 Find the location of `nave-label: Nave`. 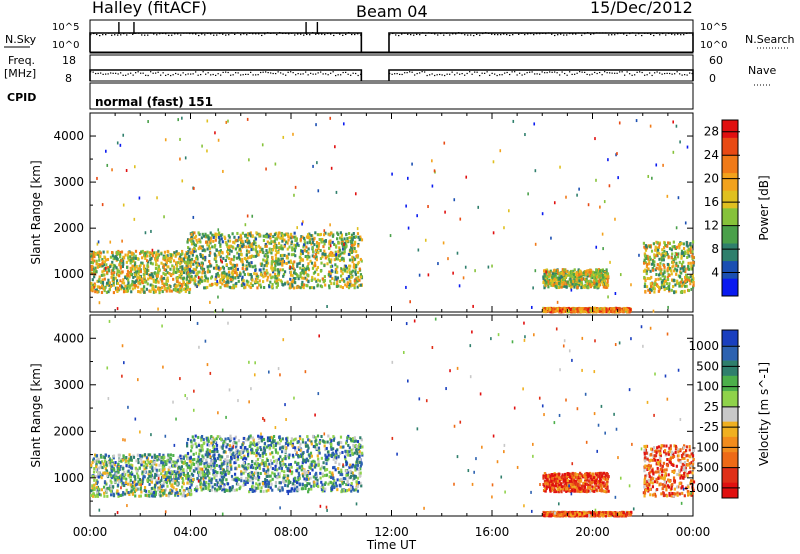

nave-label: Nave is located at coordinates (762, 70).